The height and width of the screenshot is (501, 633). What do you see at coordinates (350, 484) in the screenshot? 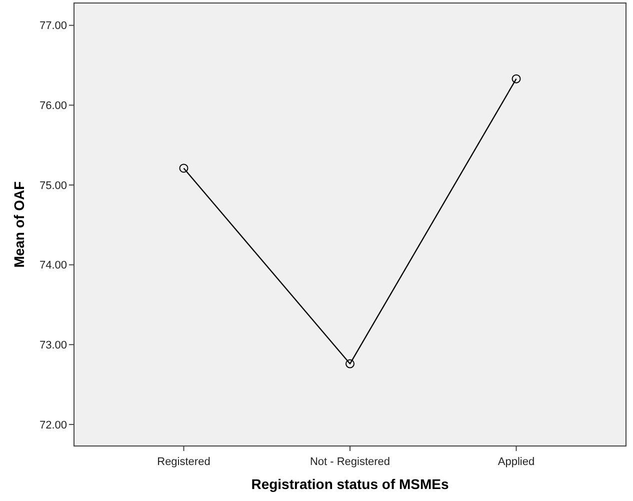
I see `x-axis-title: Registration status of MSMEs` at bounding box center [350, 484].